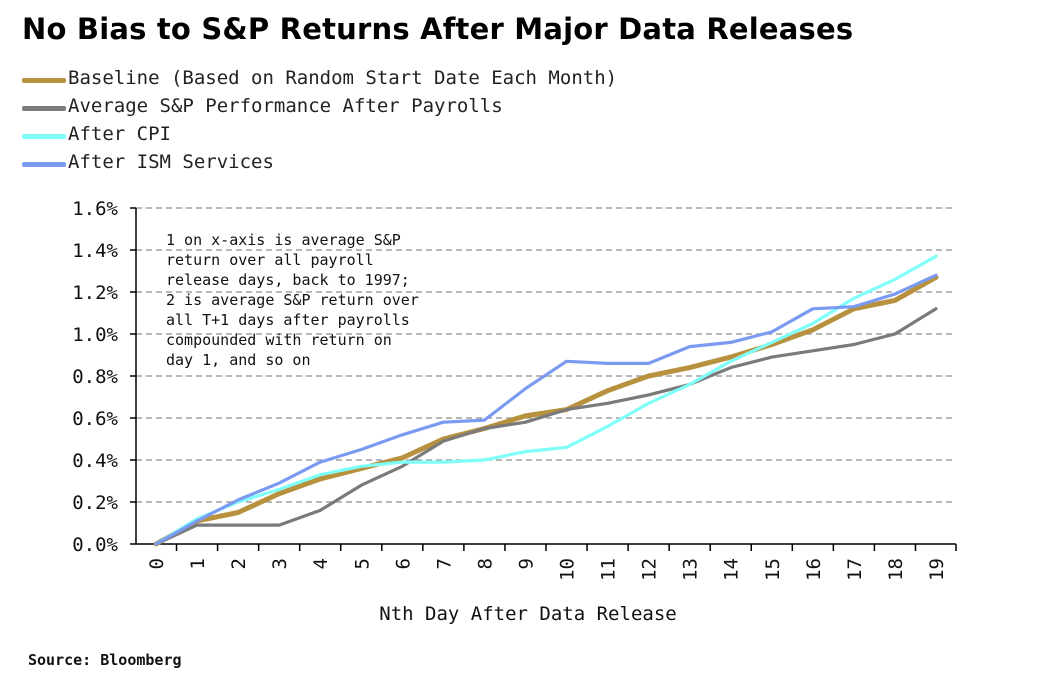  I want to click on y-tick-label: 1.2%, so click(95, 293).